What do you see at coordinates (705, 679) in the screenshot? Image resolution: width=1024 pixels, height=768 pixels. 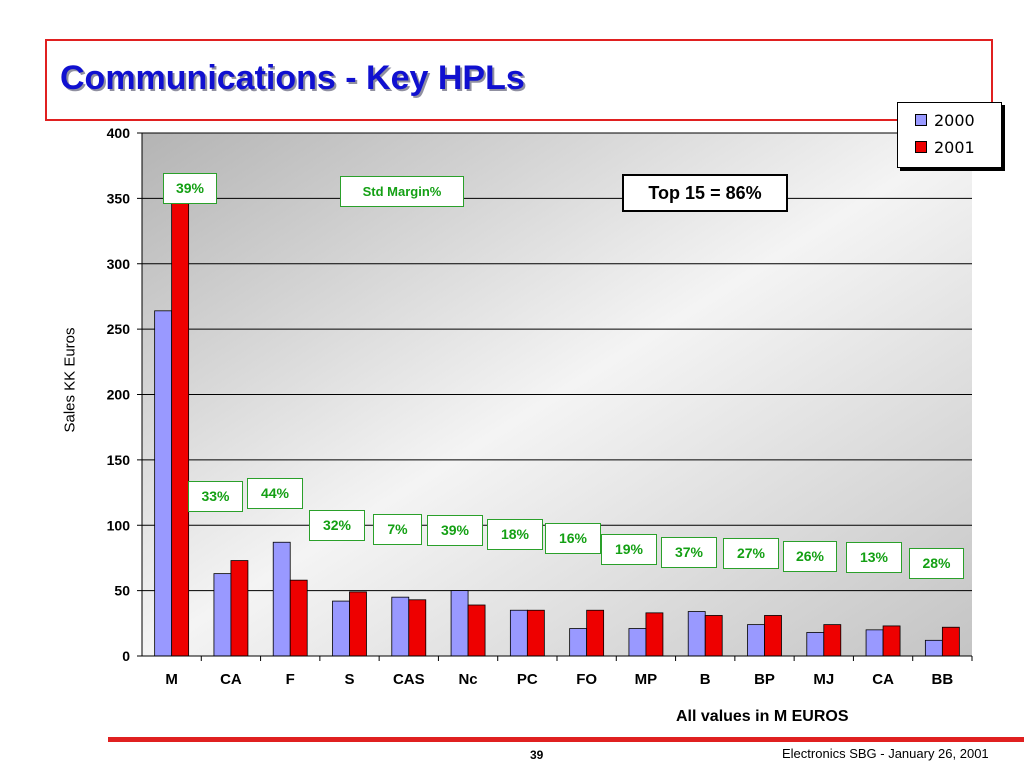 I see `x-tick-label: B` at bounding box center [705, 679].